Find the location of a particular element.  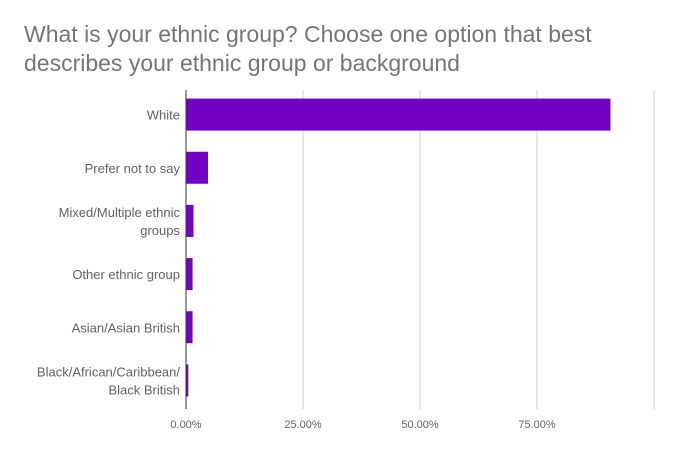

x-tick-label: 25.00% is located at coordinates (303, 425).